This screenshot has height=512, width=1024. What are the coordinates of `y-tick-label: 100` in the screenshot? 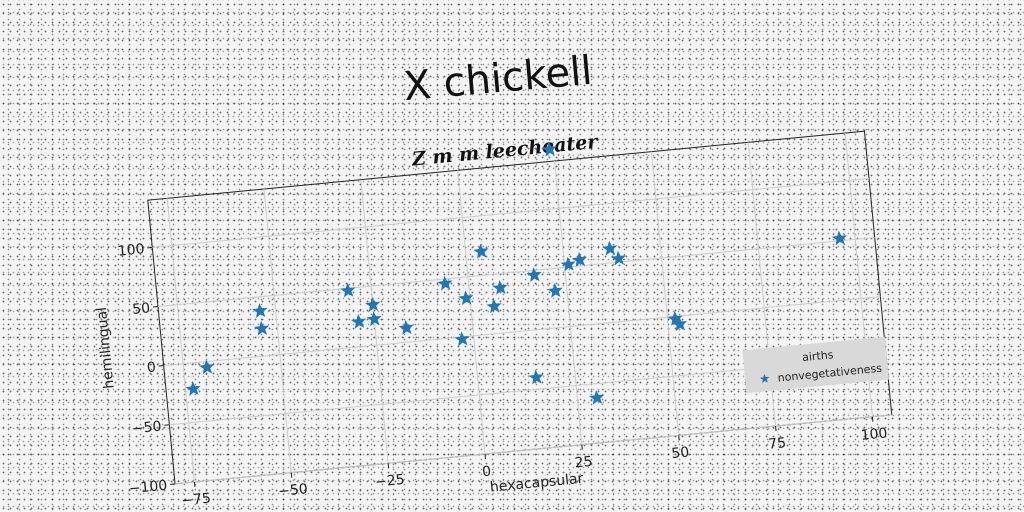 It's located at (131, 250).